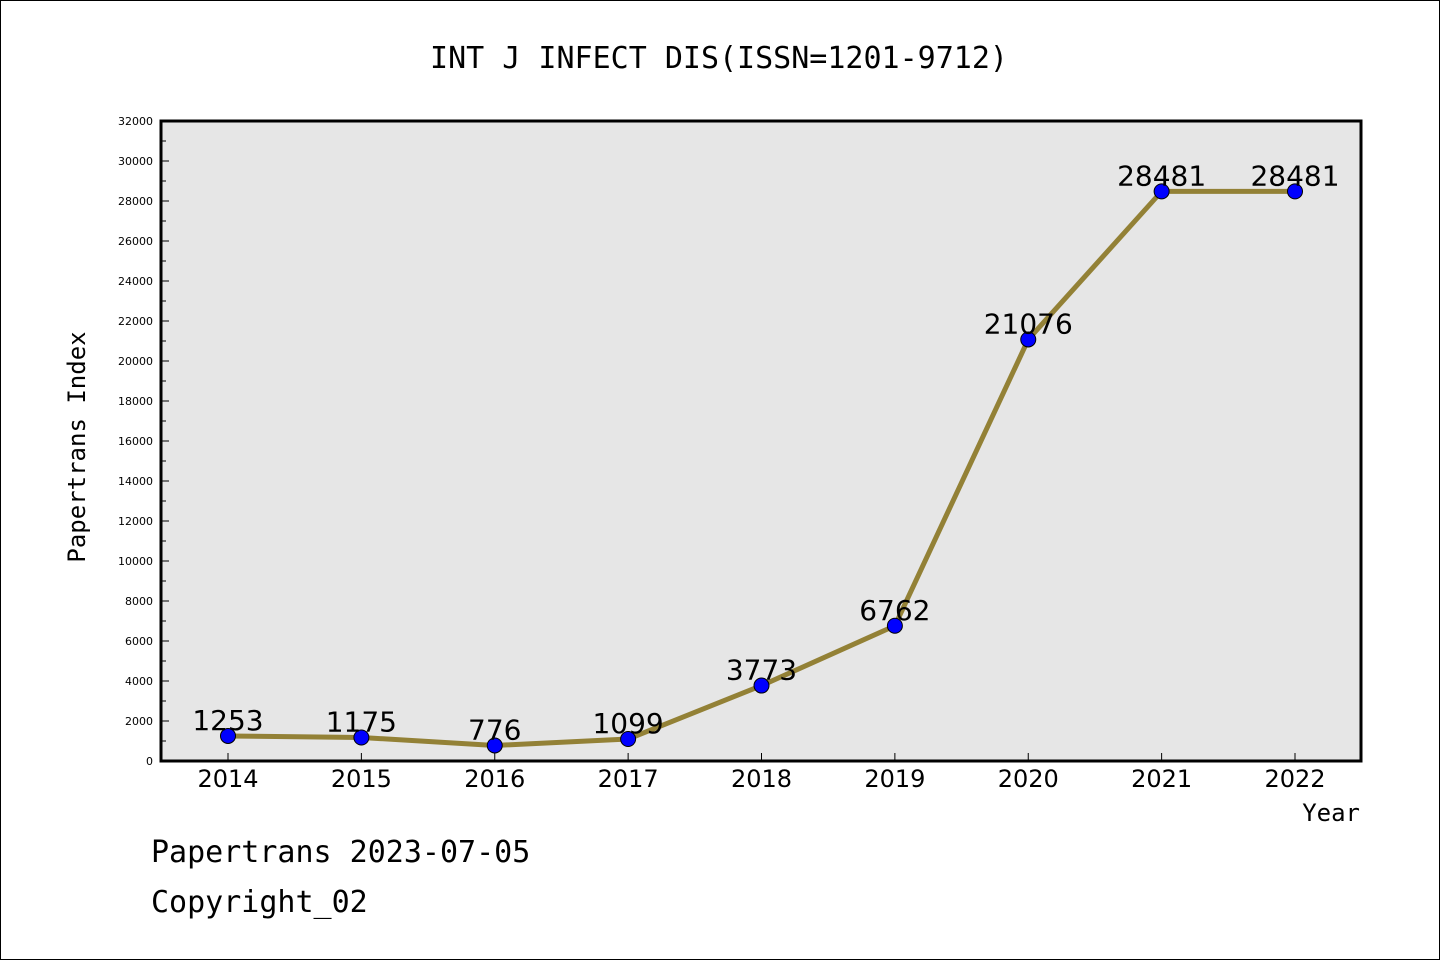 The height and width of the screenshot is (960, 1440). What do you see at coordinates (135, 241) in the screenshot?
I see `y-tick-label: 26000` at bounding box center [135, 241].